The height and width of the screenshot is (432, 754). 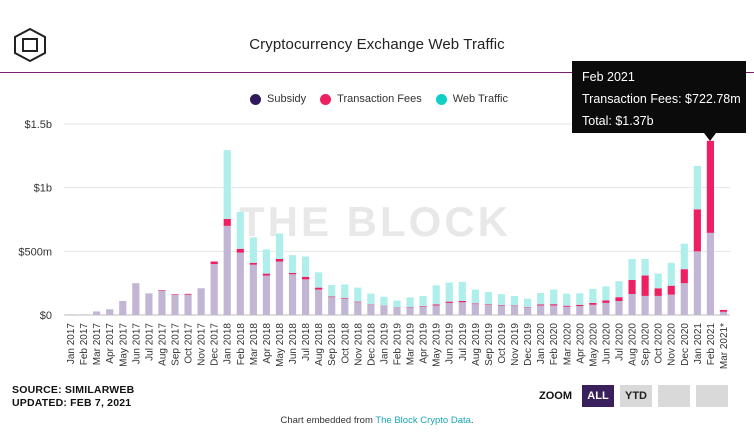 I want to click on zoom-all-button: ALL, so click(x=598, y=396).